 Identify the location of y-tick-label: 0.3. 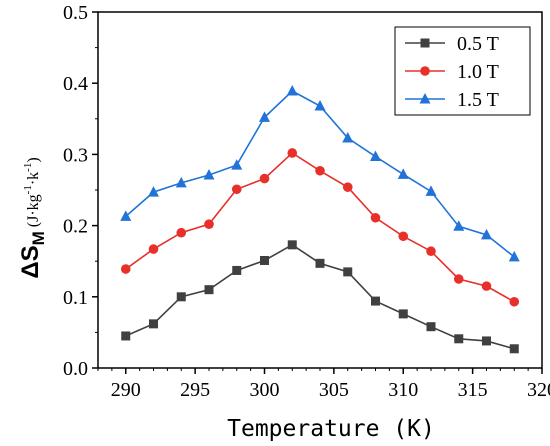
(75, 155).